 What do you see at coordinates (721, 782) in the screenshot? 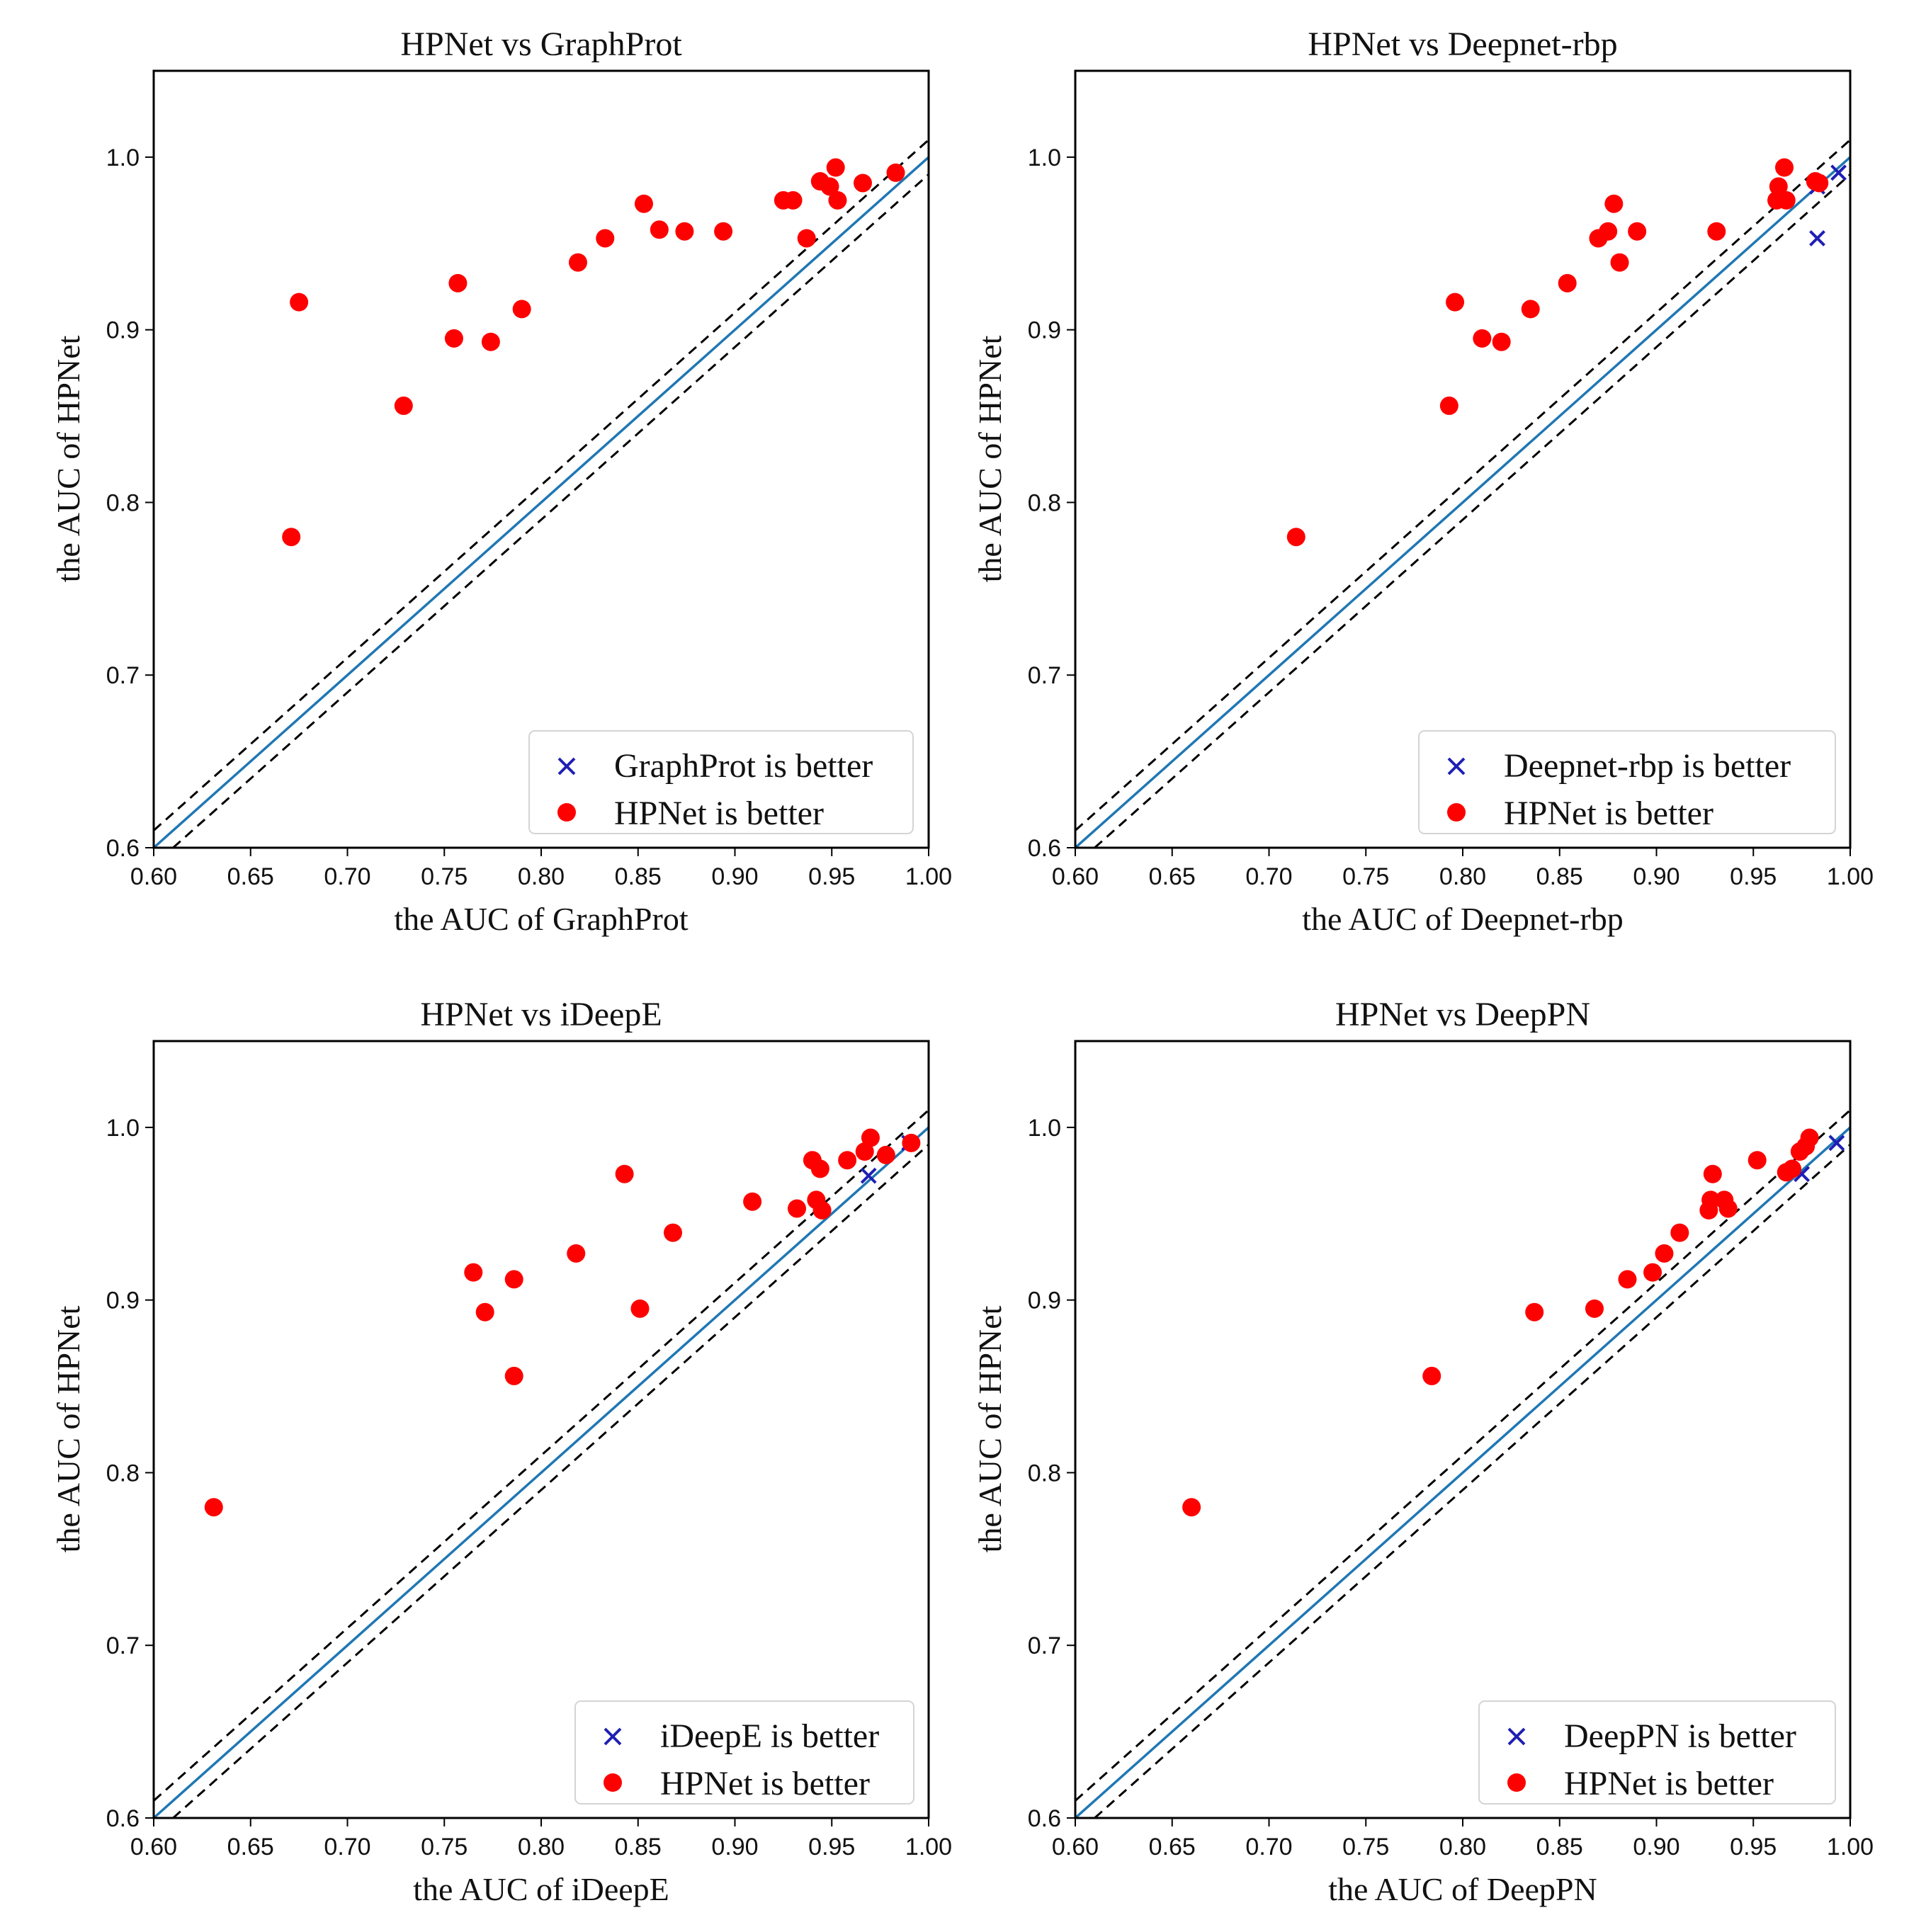
I see `legend-box` at bounding box center [721, 782].